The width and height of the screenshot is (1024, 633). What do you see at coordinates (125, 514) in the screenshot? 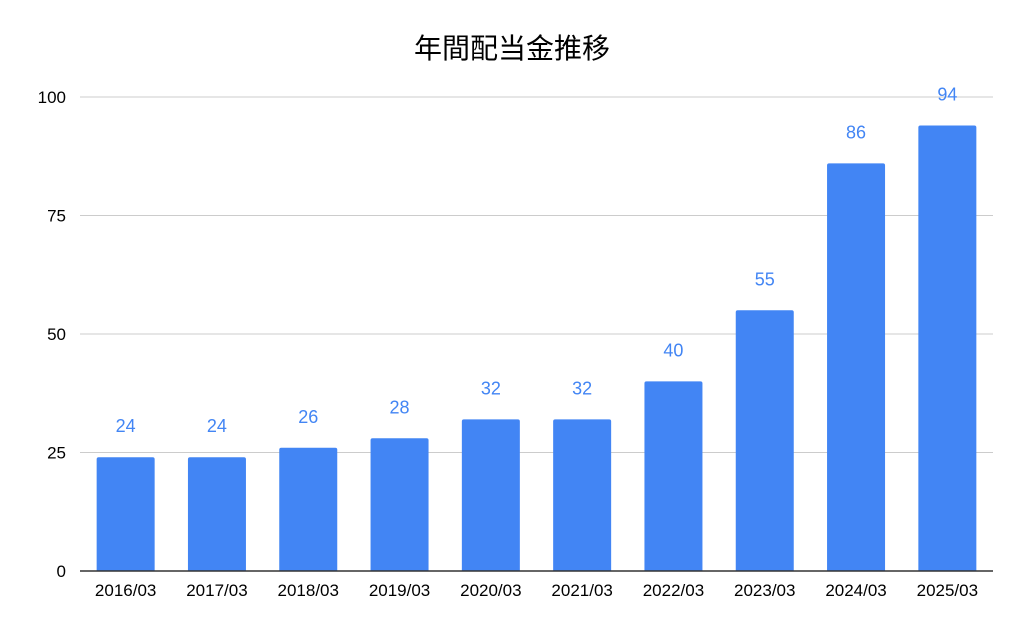
I see `bar-2016/03` at bounding box center [125, 514].